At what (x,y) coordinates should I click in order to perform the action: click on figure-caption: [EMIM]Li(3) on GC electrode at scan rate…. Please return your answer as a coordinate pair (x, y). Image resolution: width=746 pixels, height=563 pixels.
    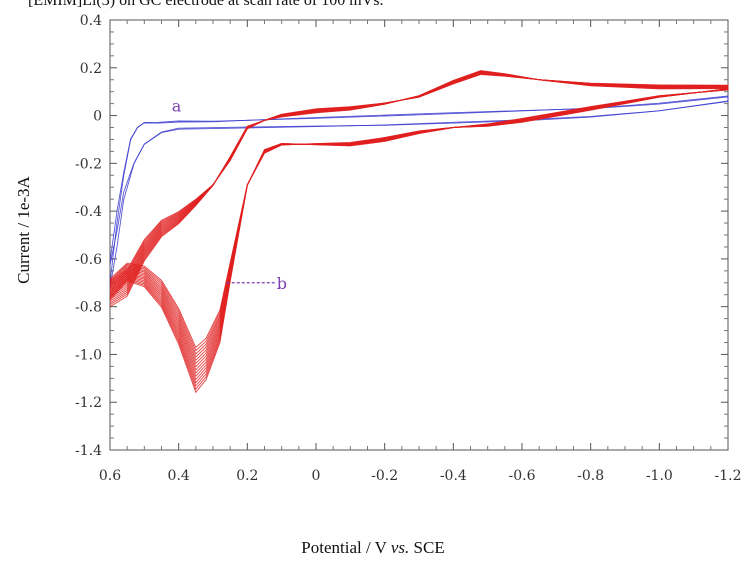
    Looking at the image, I should click on (206, 4).